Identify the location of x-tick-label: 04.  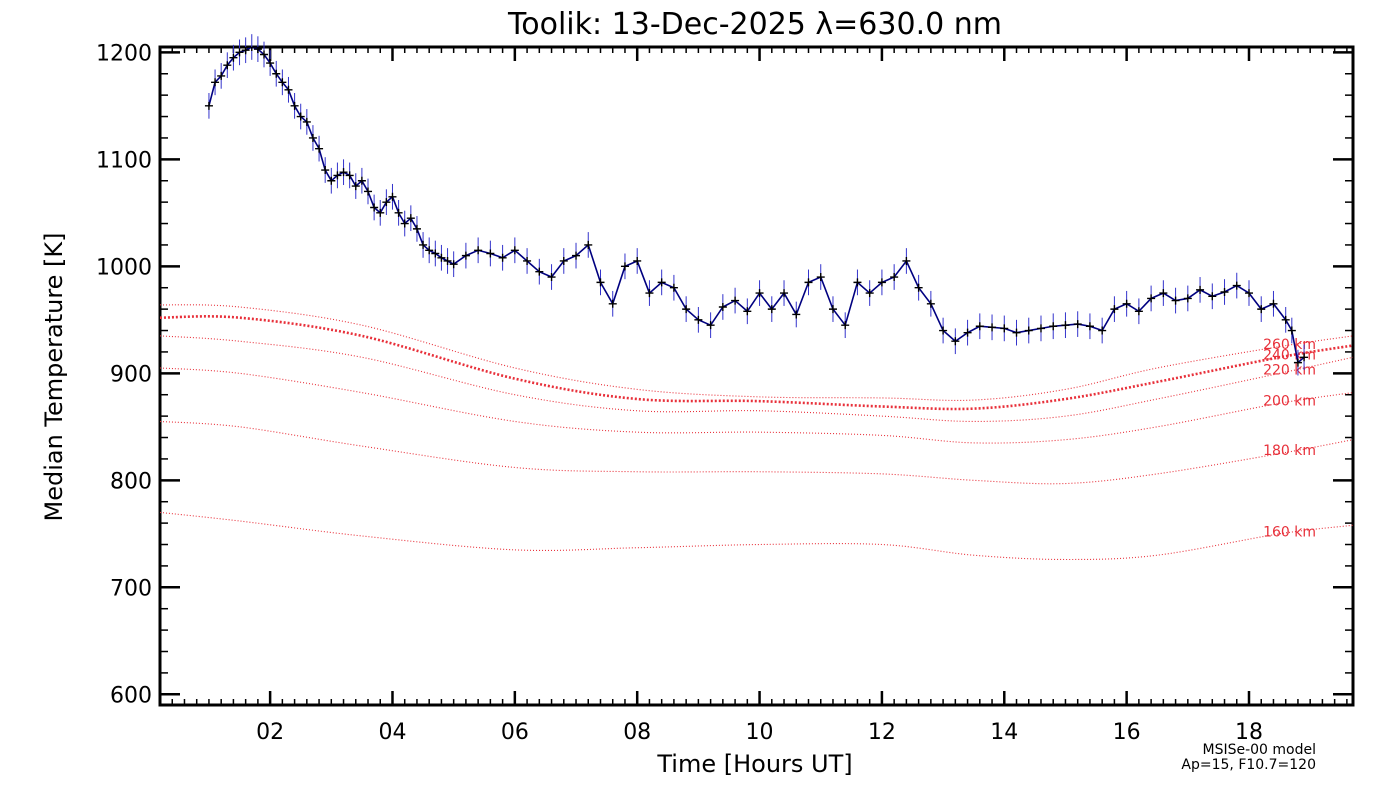
(392, 732).